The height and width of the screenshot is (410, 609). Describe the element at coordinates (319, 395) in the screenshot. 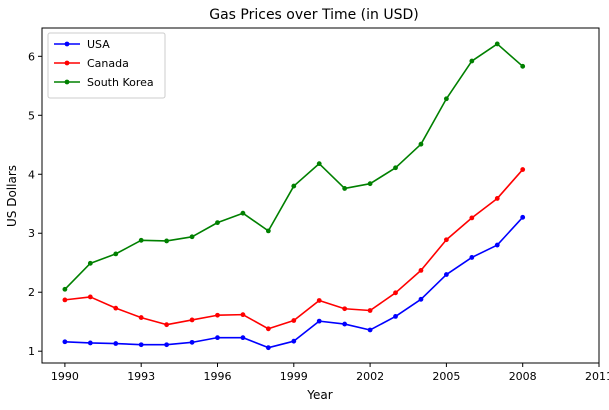

I see `x-axis-label: Year` at that location.